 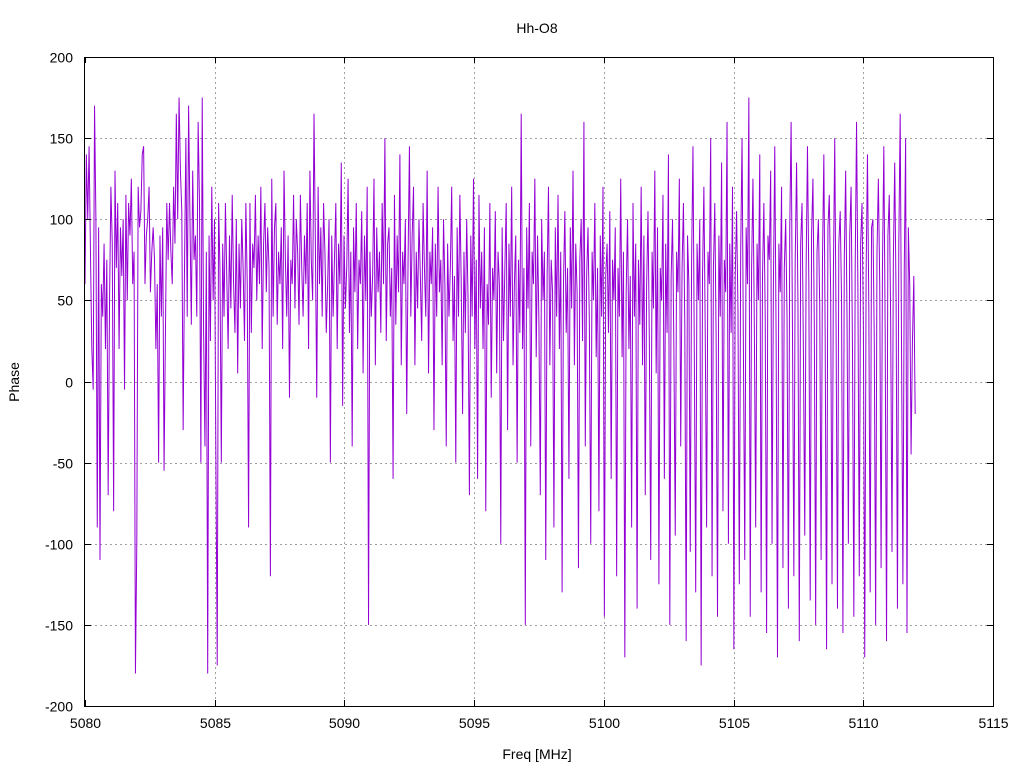 What do you see at coordinates (604, 723) in the screenshot?
I see `x-tick-label: 5100` at bounding box center [604, 723].